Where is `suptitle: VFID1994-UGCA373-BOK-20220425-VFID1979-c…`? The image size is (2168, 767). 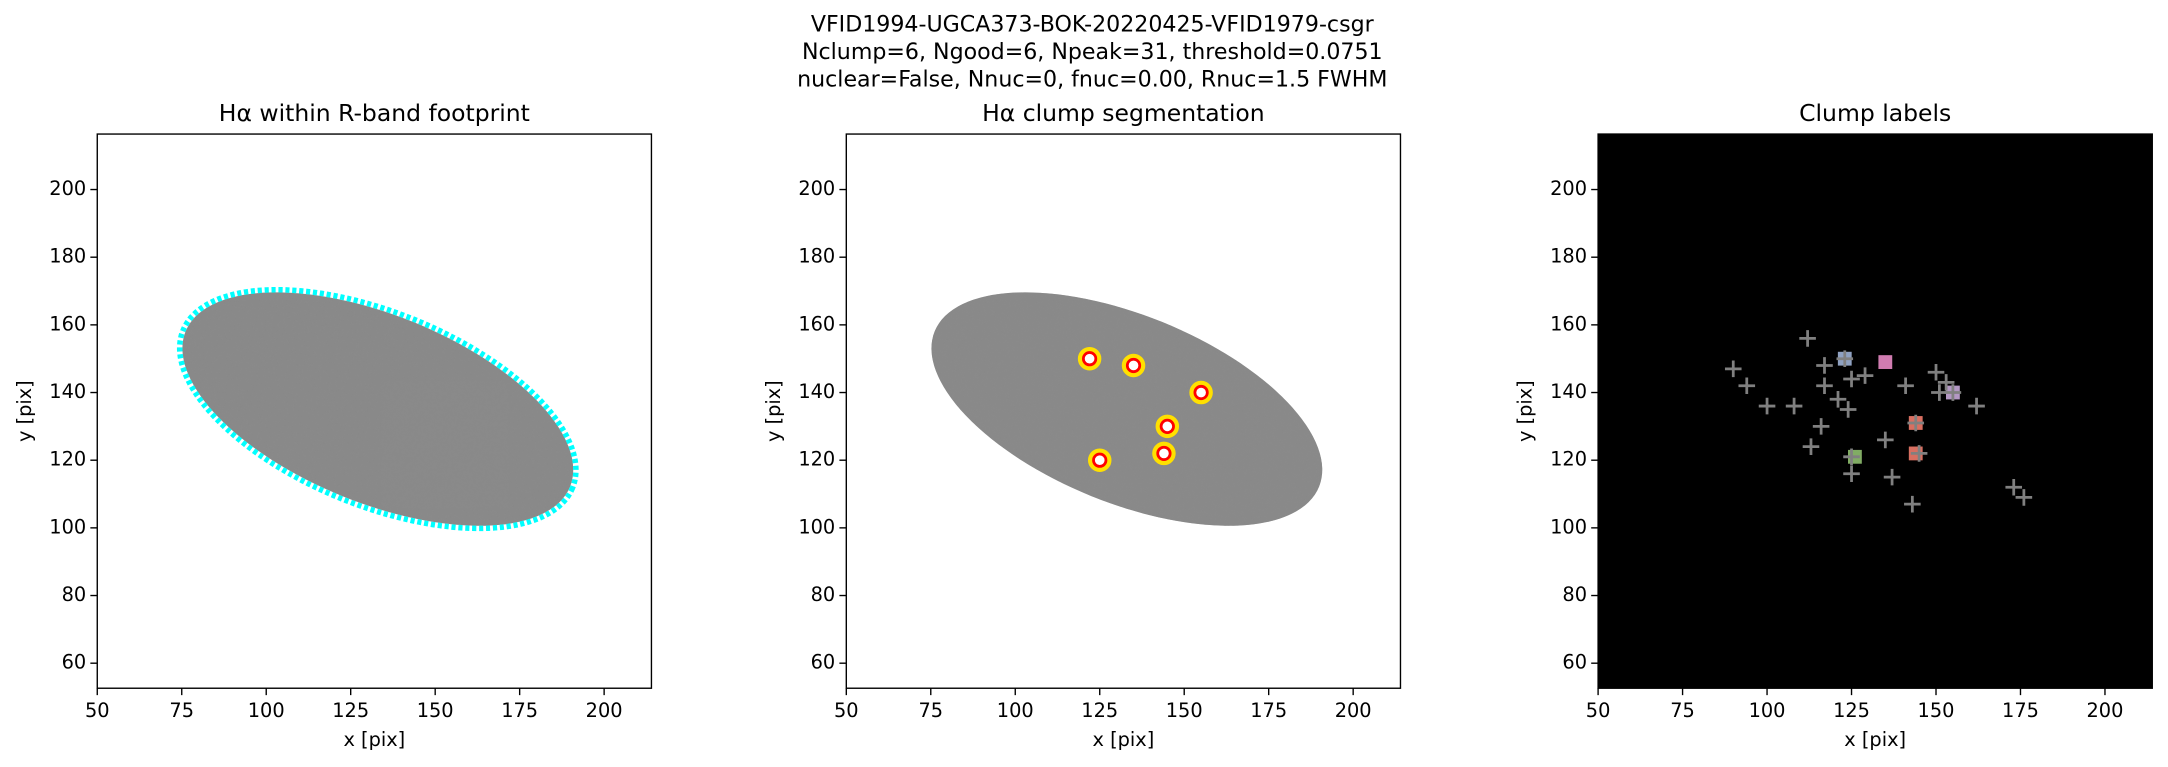 suptitle: VFID1994-UGCA373-BOK-20220425-VFID1979-c… is located at coordinates (1093, 24).